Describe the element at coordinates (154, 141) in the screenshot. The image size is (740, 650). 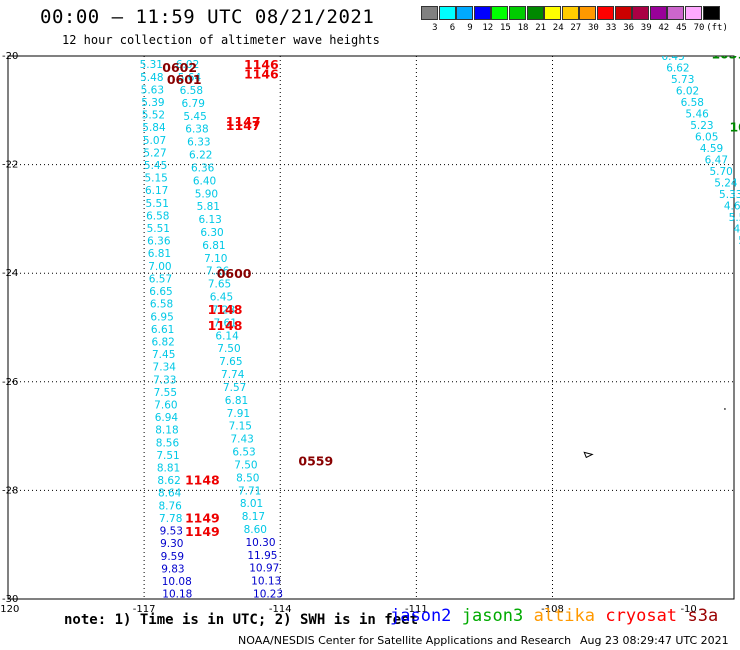
I see `wave-height-label: 5.07` at that location.